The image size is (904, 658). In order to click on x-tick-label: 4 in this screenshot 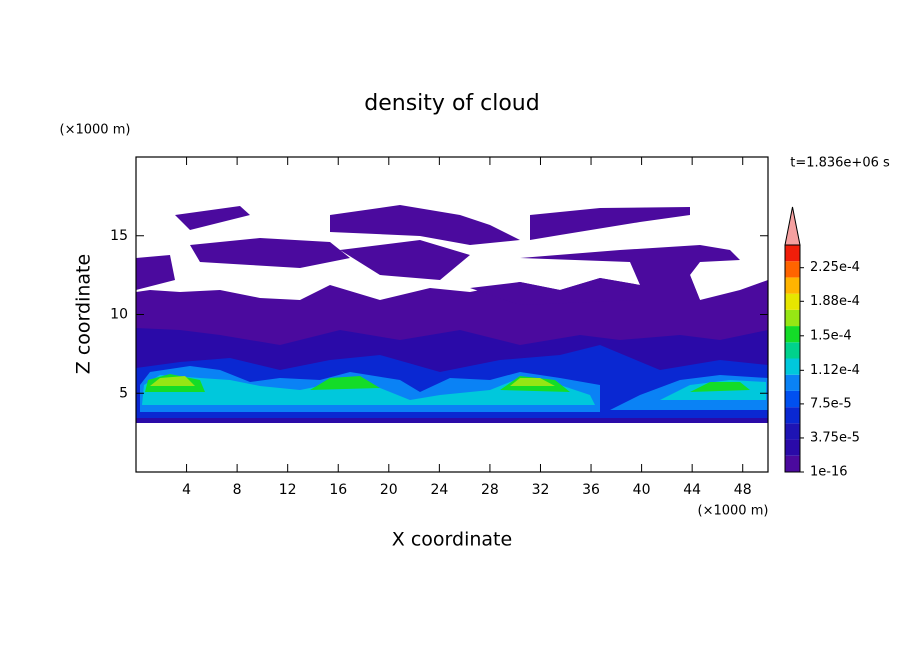, I will do `click(186, 490)`.